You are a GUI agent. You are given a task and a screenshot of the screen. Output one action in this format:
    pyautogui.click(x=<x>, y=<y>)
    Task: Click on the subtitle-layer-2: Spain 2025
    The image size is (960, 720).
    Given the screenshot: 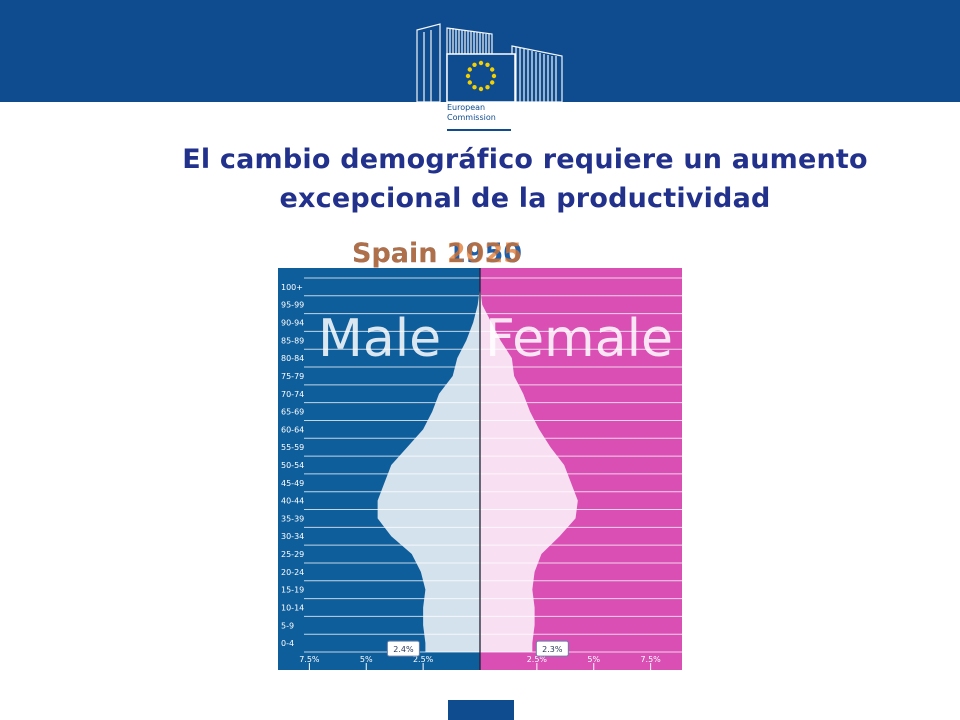 What is the action you would take?
    pyautogui.click(x=437, y=253)
    